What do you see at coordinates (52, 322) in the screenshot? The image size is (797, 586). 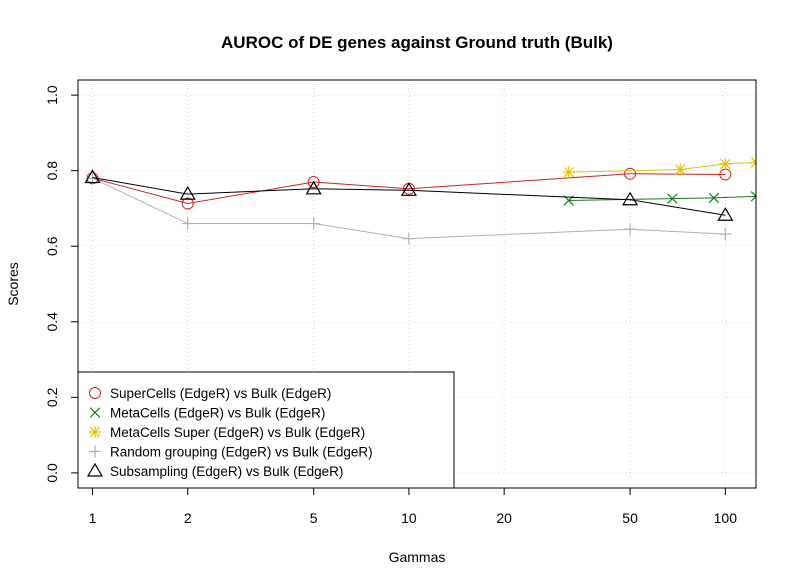 I see `y-tick-label: 0.4` at bounding box center [52, 322].